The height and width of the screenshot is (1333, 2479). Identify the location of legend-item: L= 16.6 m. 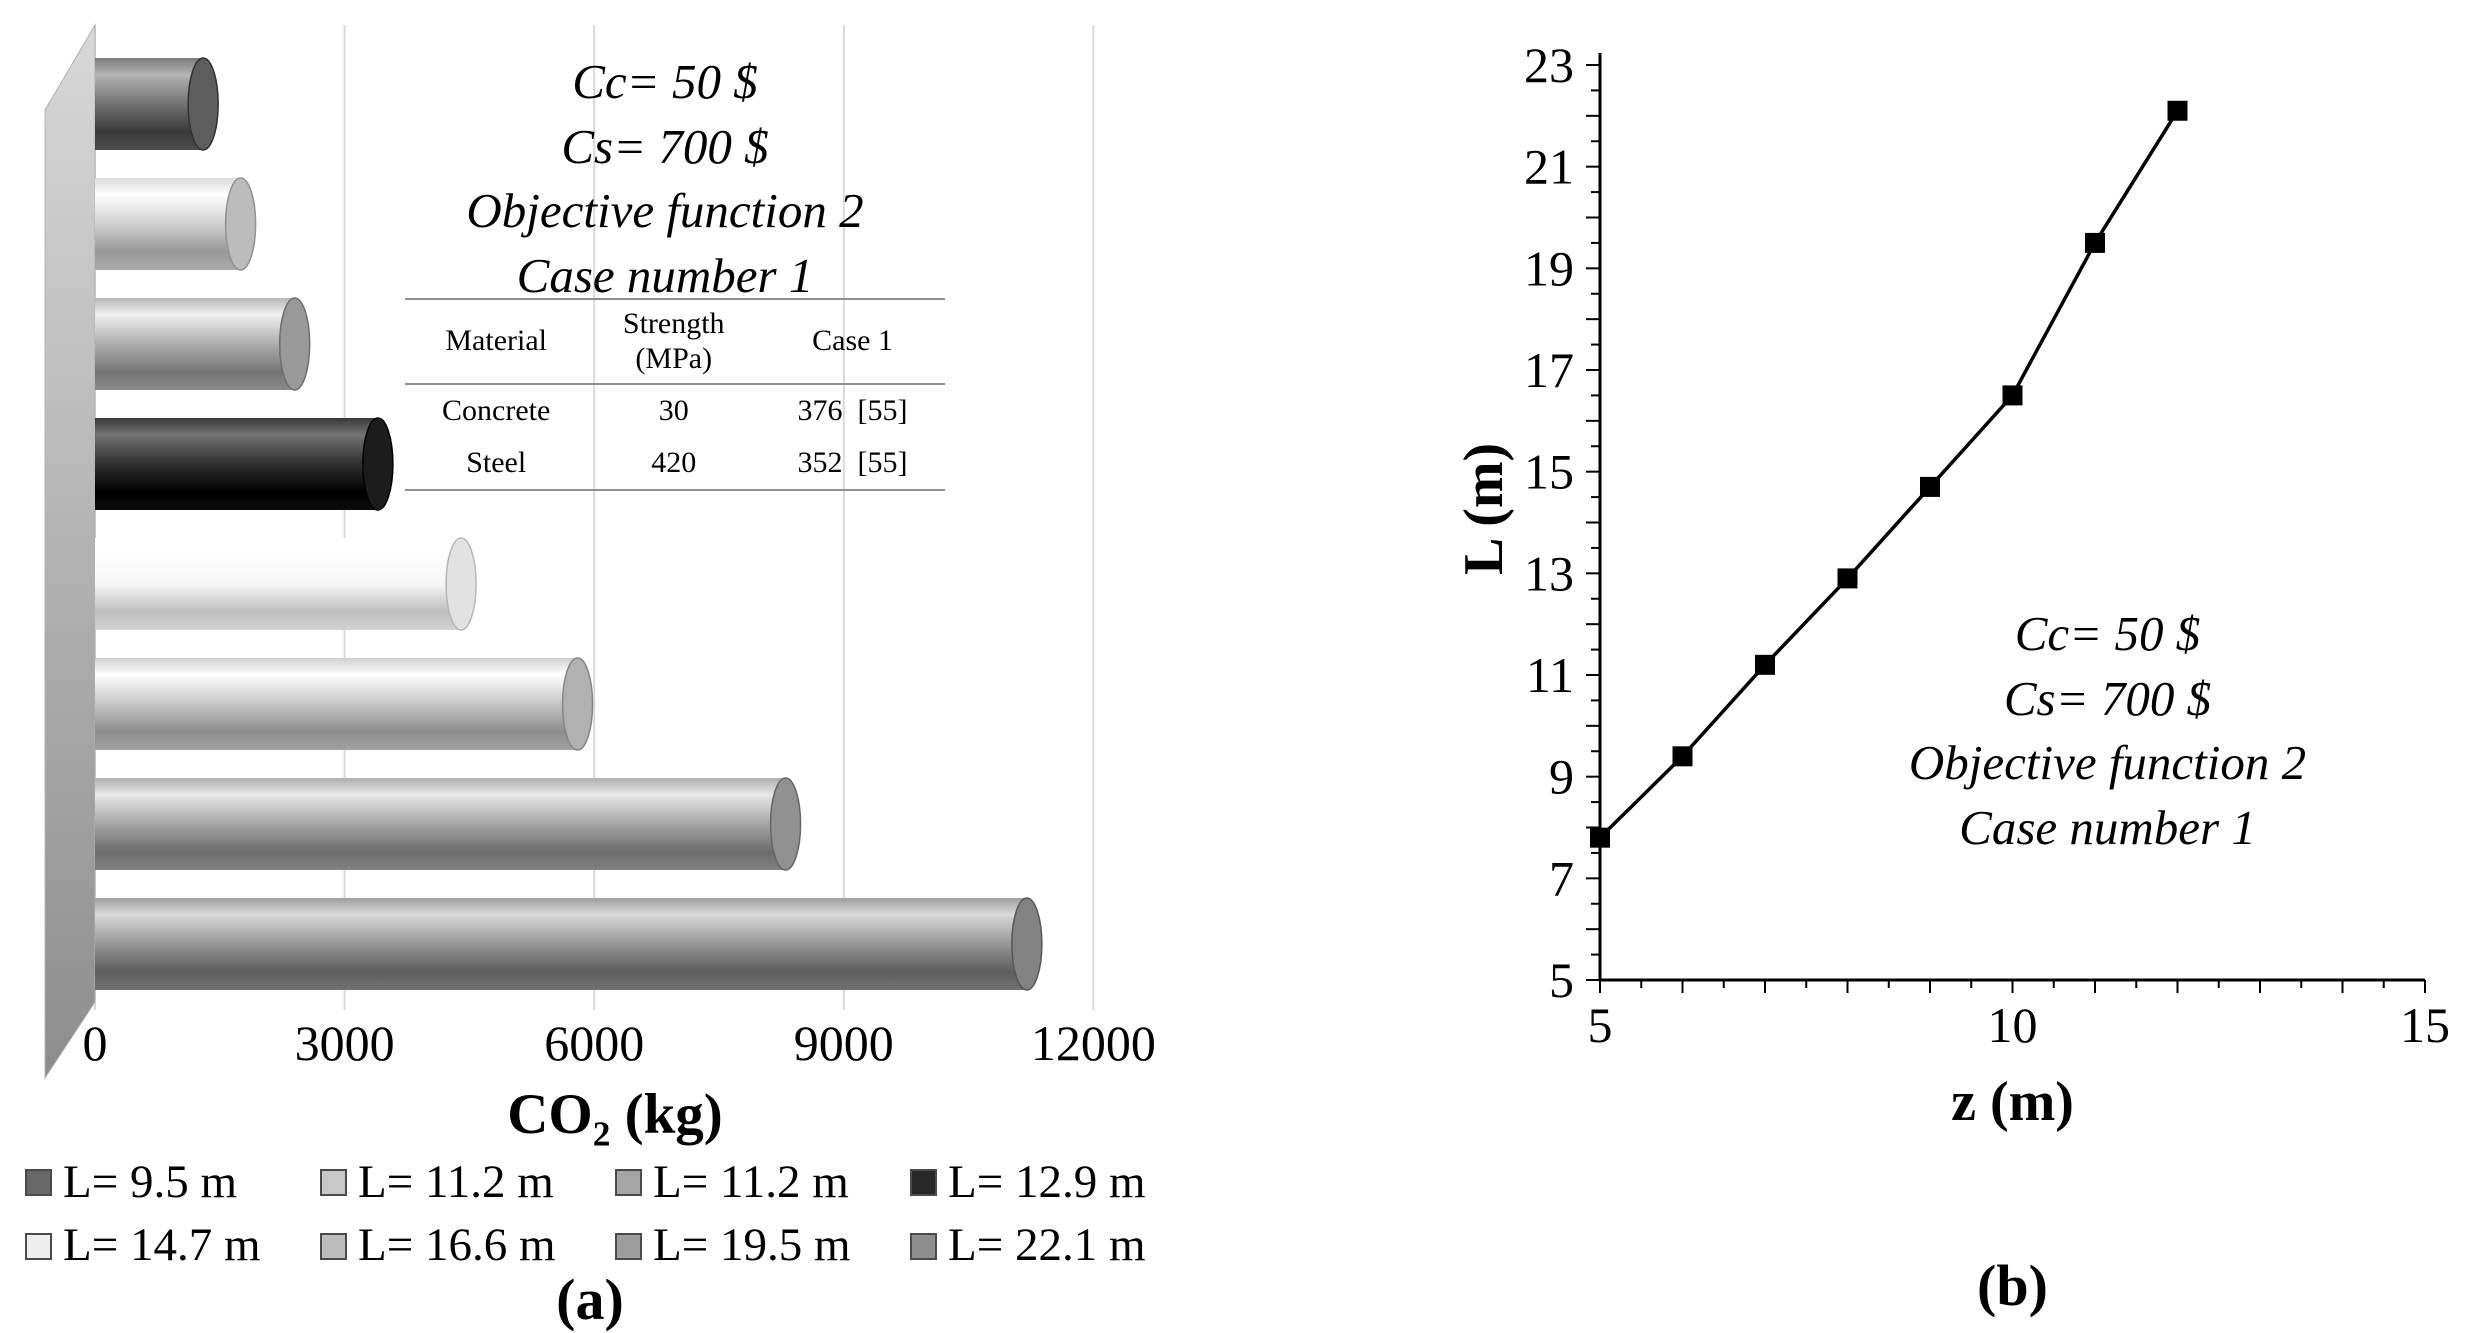
(467, 1245).